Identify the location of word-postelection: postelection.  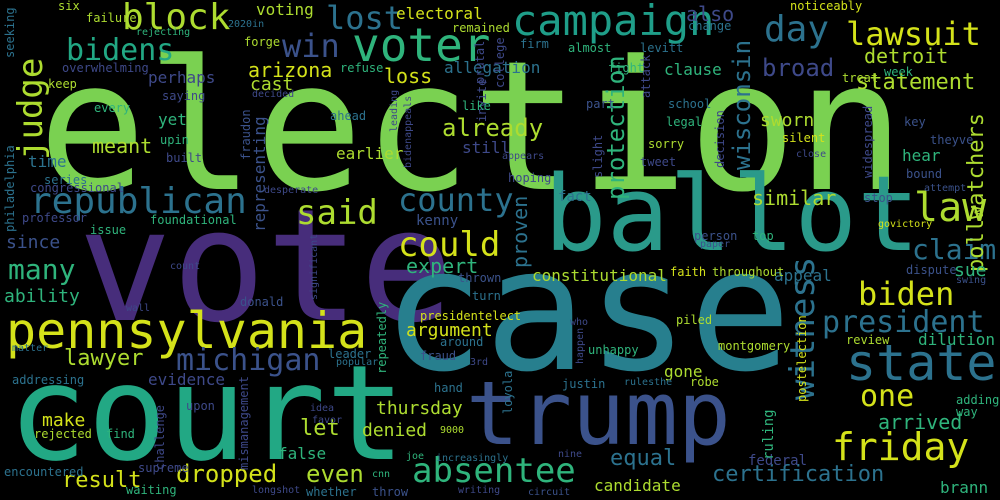
(802, 358).